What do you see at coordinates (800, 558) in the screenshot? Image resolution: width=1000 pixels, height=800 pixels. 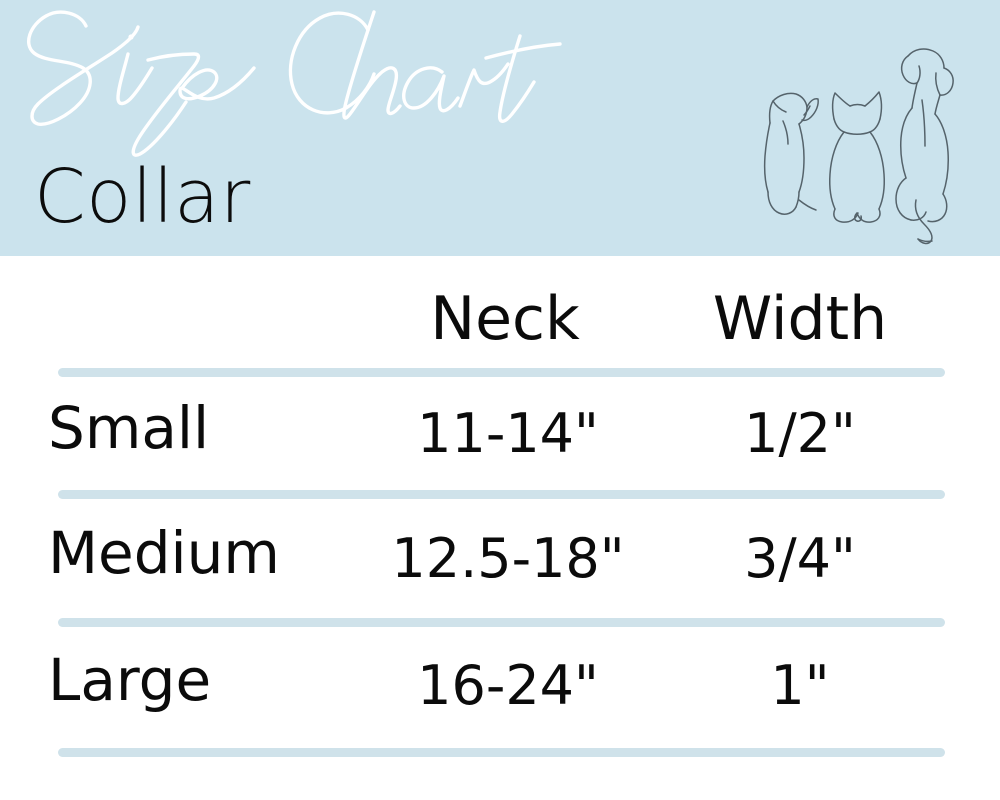 I see `row-width-value: 3/4"` at bounding box center [800, 558].